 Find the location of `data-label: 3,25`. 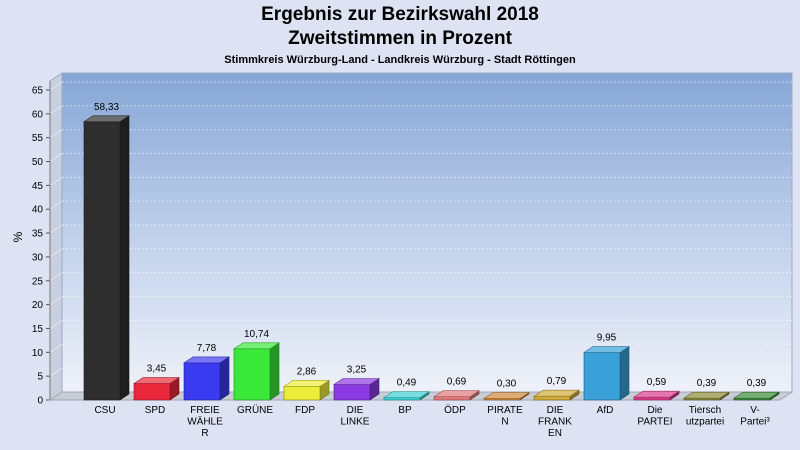

data-label: 3,25 is located at coordinates (357, 370).